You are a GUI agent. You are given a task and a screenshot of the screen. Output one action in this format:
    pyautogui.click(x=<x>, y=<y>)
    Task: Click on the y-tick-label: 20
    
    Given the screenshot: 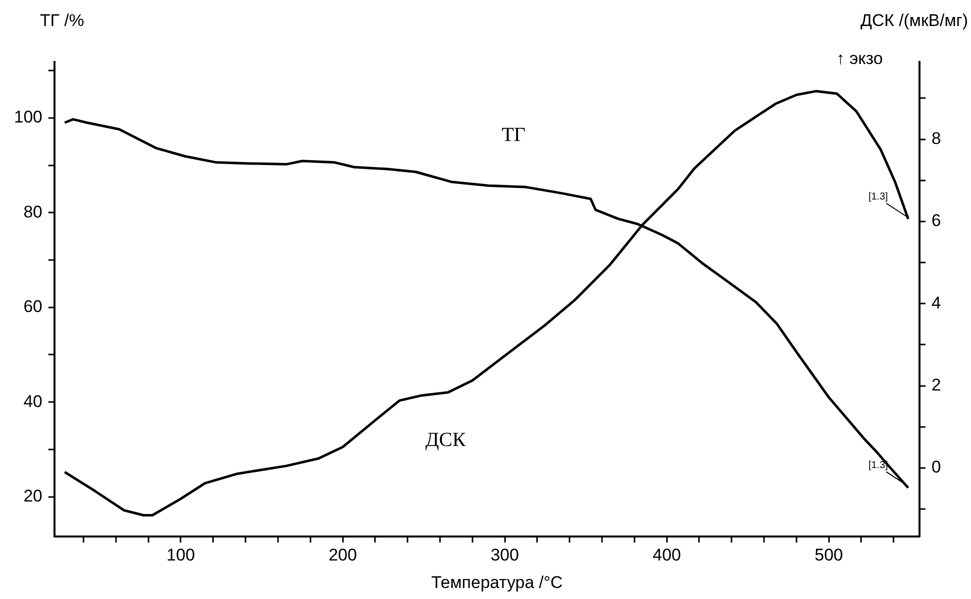 What is the action you would take?
    pyautogui.click(x=32, y=496)
    